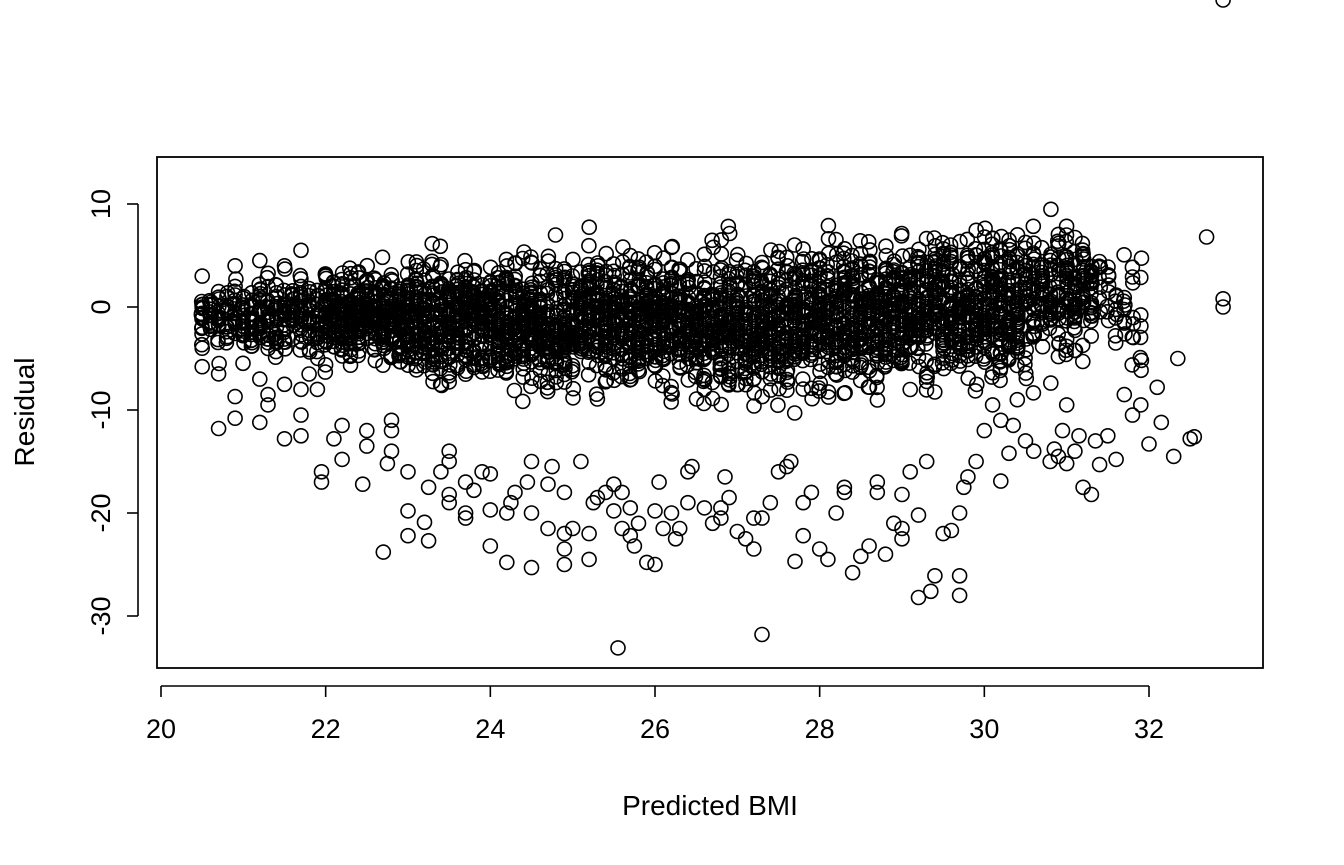  Describe the element at coordinates (1149, 729) in the screenshot. I see `x-tick-label: 32` at that location.